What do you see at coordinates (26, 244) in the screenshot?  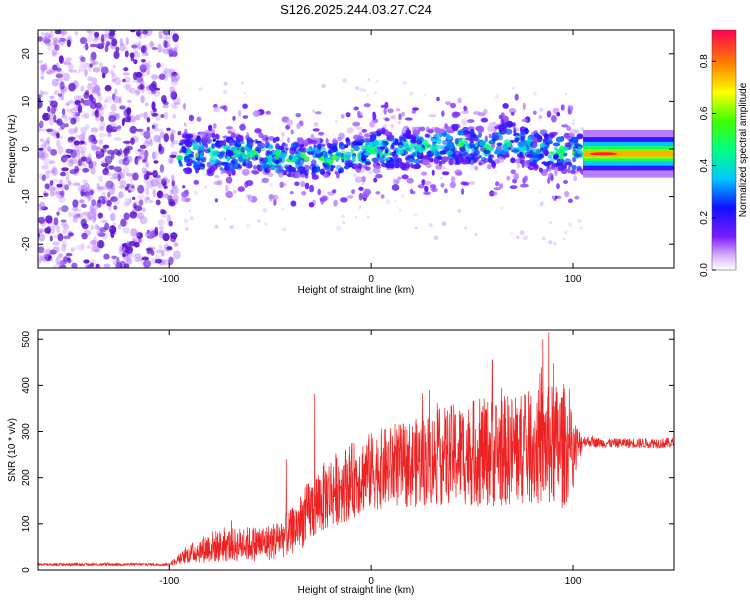 I see `y-tick-label: -20` at bounding box center [26, 244].